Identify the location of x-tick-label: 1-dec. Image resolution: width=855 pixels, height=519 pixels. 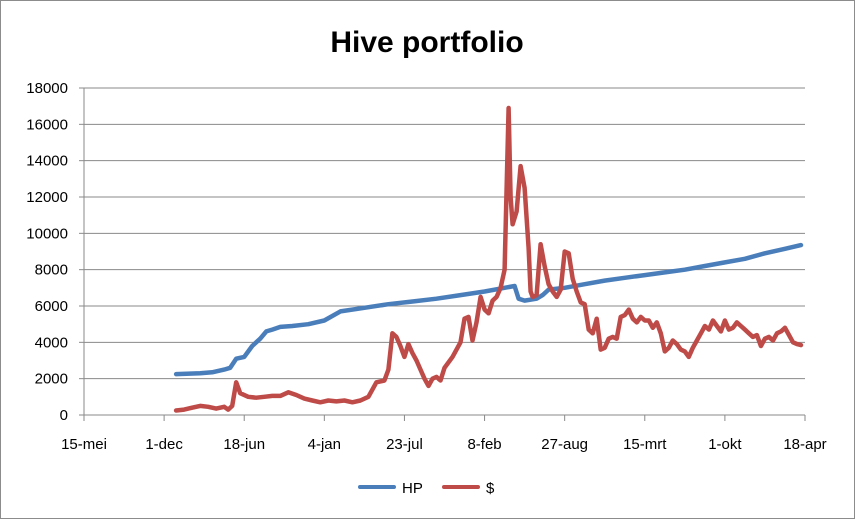
(164, 444).